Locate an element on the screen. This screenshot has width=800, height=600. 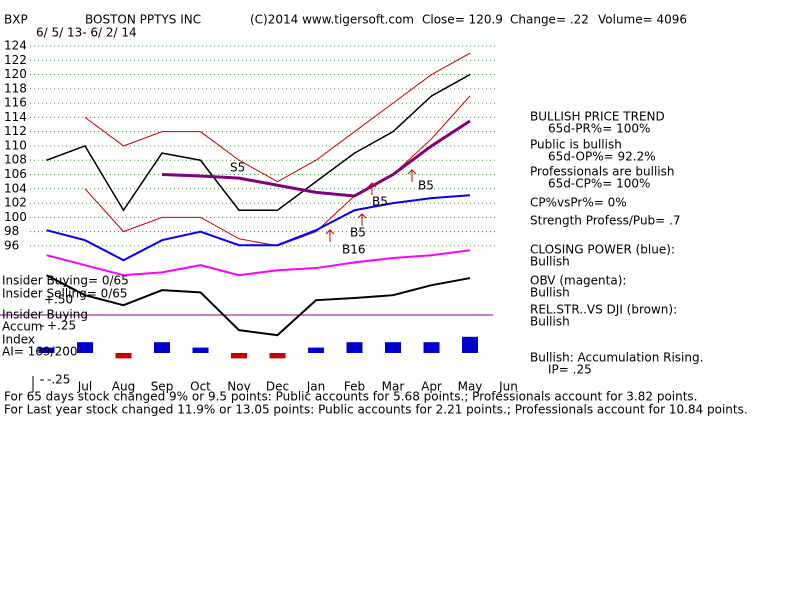
x-tick-label: Jun is located at coordinates (508, 387).